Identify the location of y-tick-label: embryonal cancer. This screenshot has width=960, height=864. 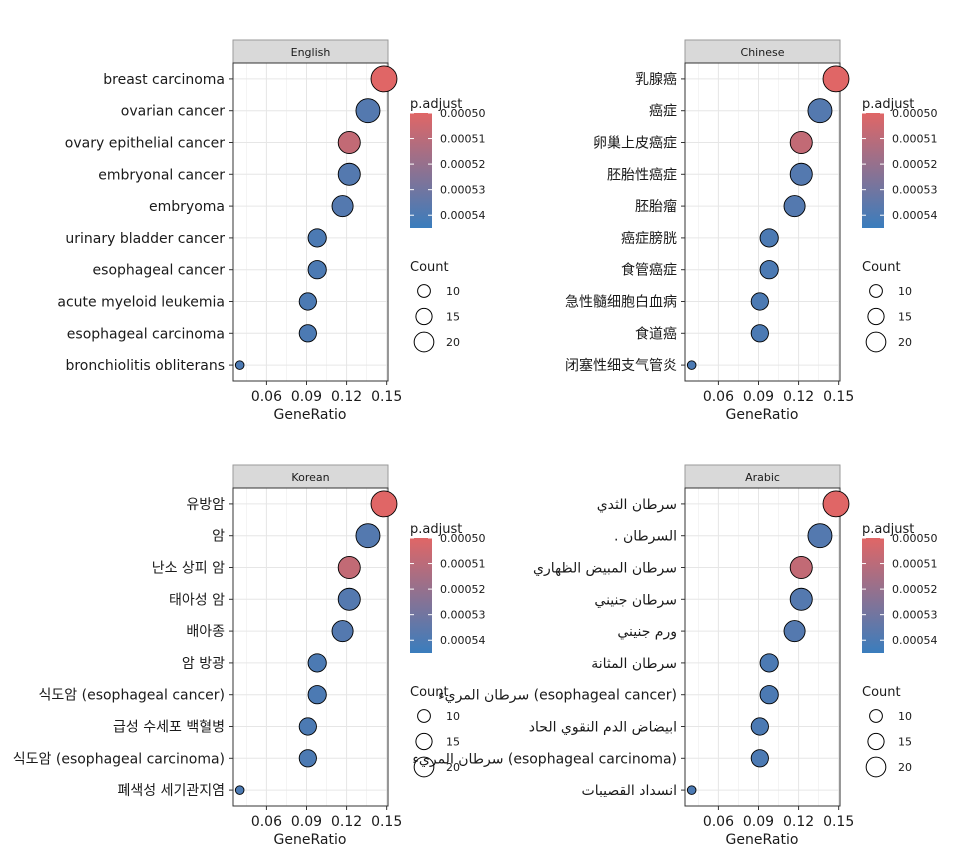
(161, 175).